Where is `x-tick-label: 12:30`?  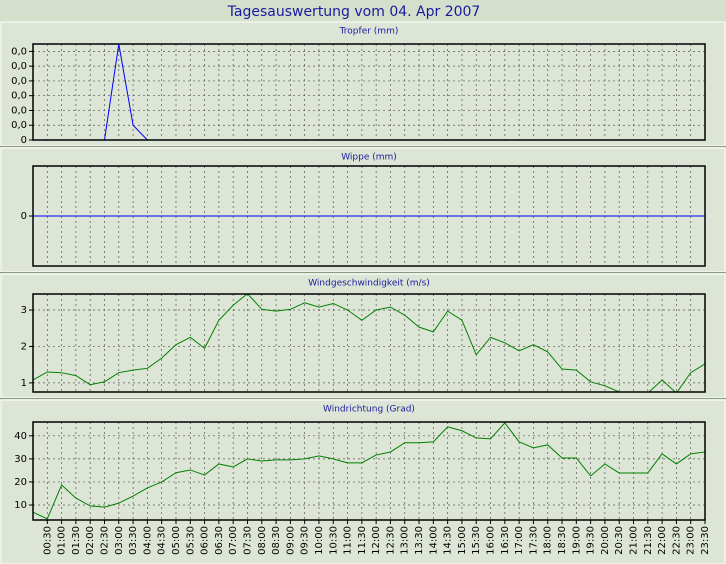
x-tick-label: 12:30 is located at coordinates (390, 540).